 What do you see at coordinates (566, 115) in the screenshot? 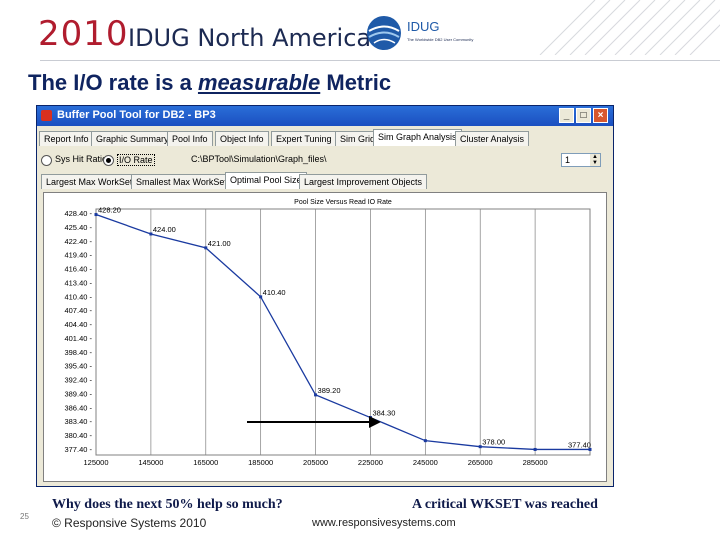
I see `minimize-button: _` at bounding box center [566, 115].